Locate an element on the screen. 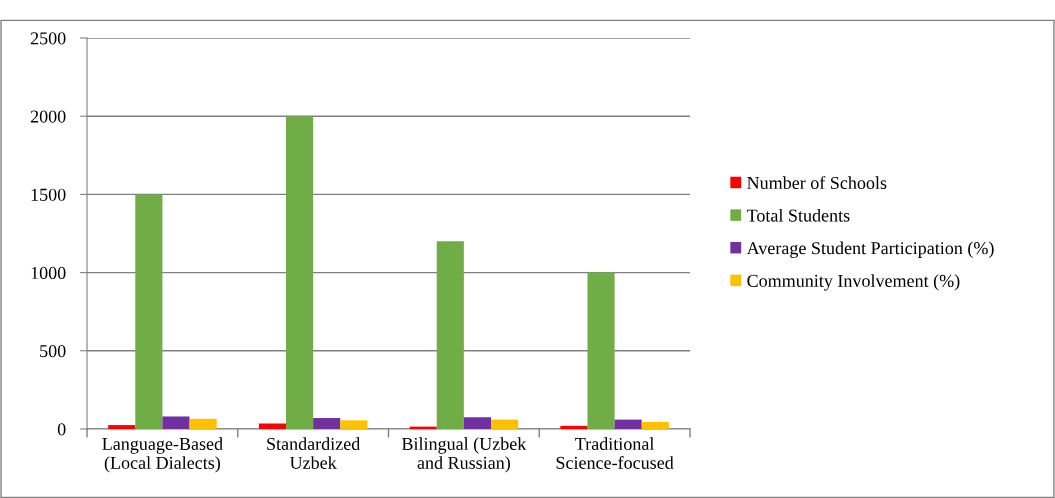  legend-label: Total Students is located at coordinates (798, 215).